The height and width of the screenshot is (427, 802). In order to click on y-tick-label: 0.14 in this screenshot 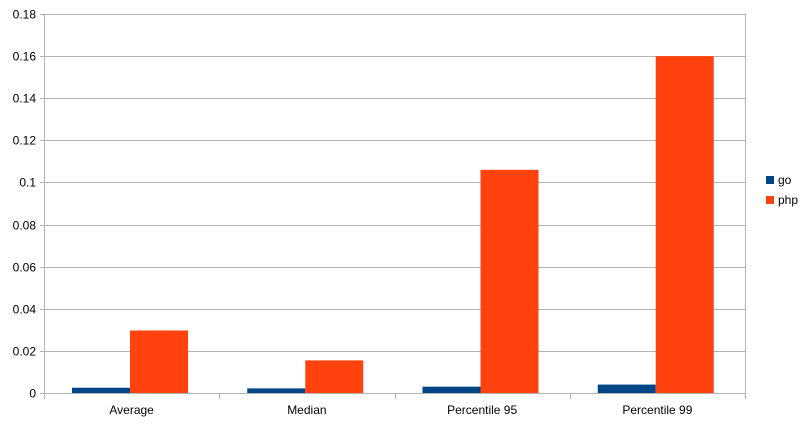, I will do `click(25, 99)`.